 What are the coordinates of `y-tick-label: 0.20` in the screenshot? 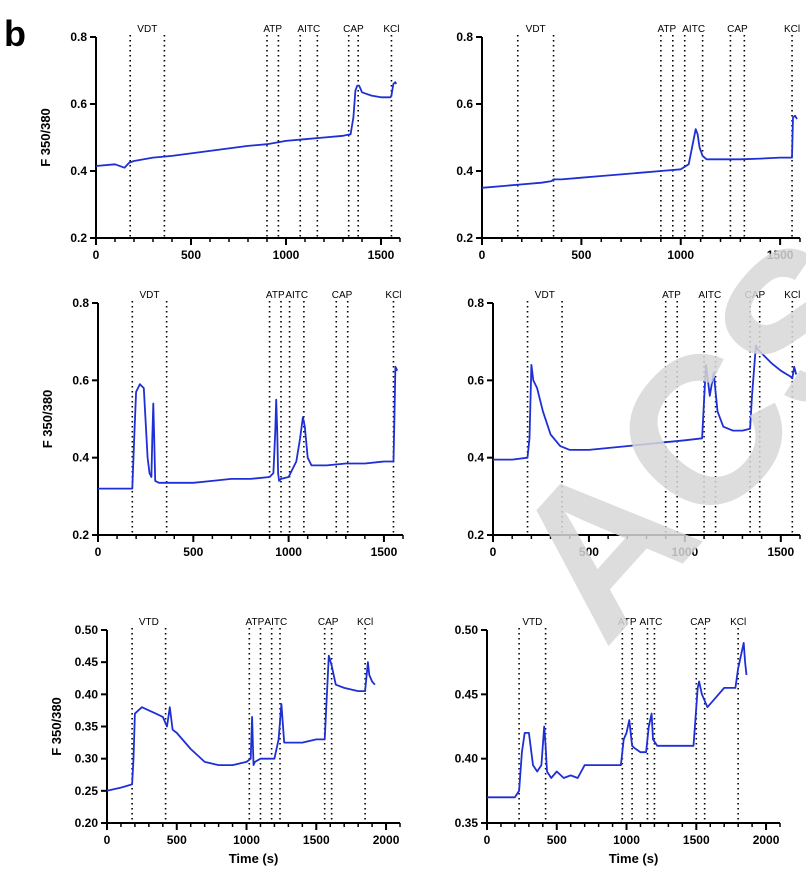 It's located at (87, 823).